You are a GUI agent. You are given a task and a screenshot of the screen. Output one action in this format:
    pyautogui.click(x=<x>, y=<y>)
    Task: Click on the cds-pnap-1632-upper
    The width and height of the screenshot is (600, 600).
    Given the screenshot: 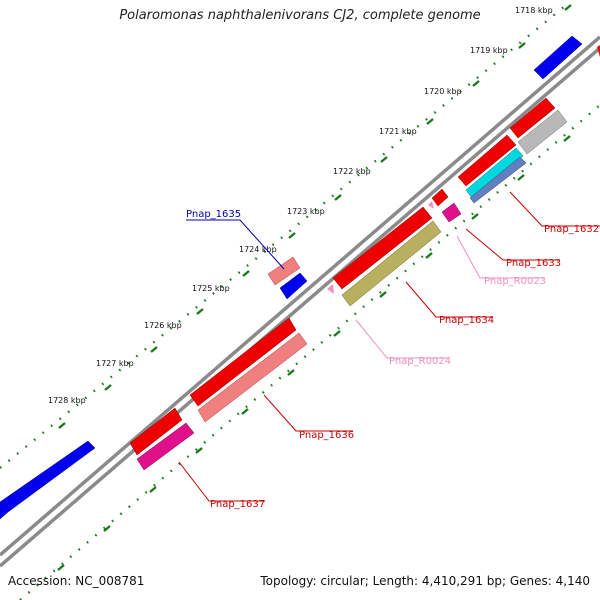 What is the action you would take?
    pyautogui.click(x=532, y=118)
    